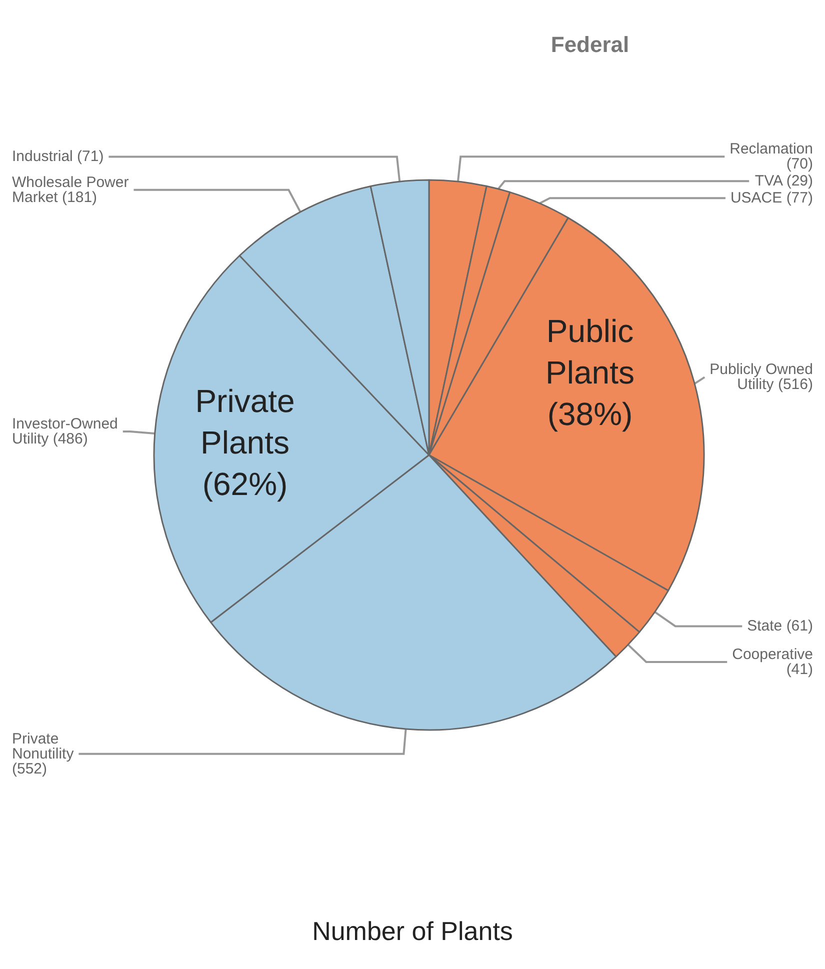 Image resolution: width=825 pixels, height=969 pixels. What do you see at coordinates (590, 372) in the screenshot?
I see `text: Public Plants (38%)` at bounding box center [590, 372].